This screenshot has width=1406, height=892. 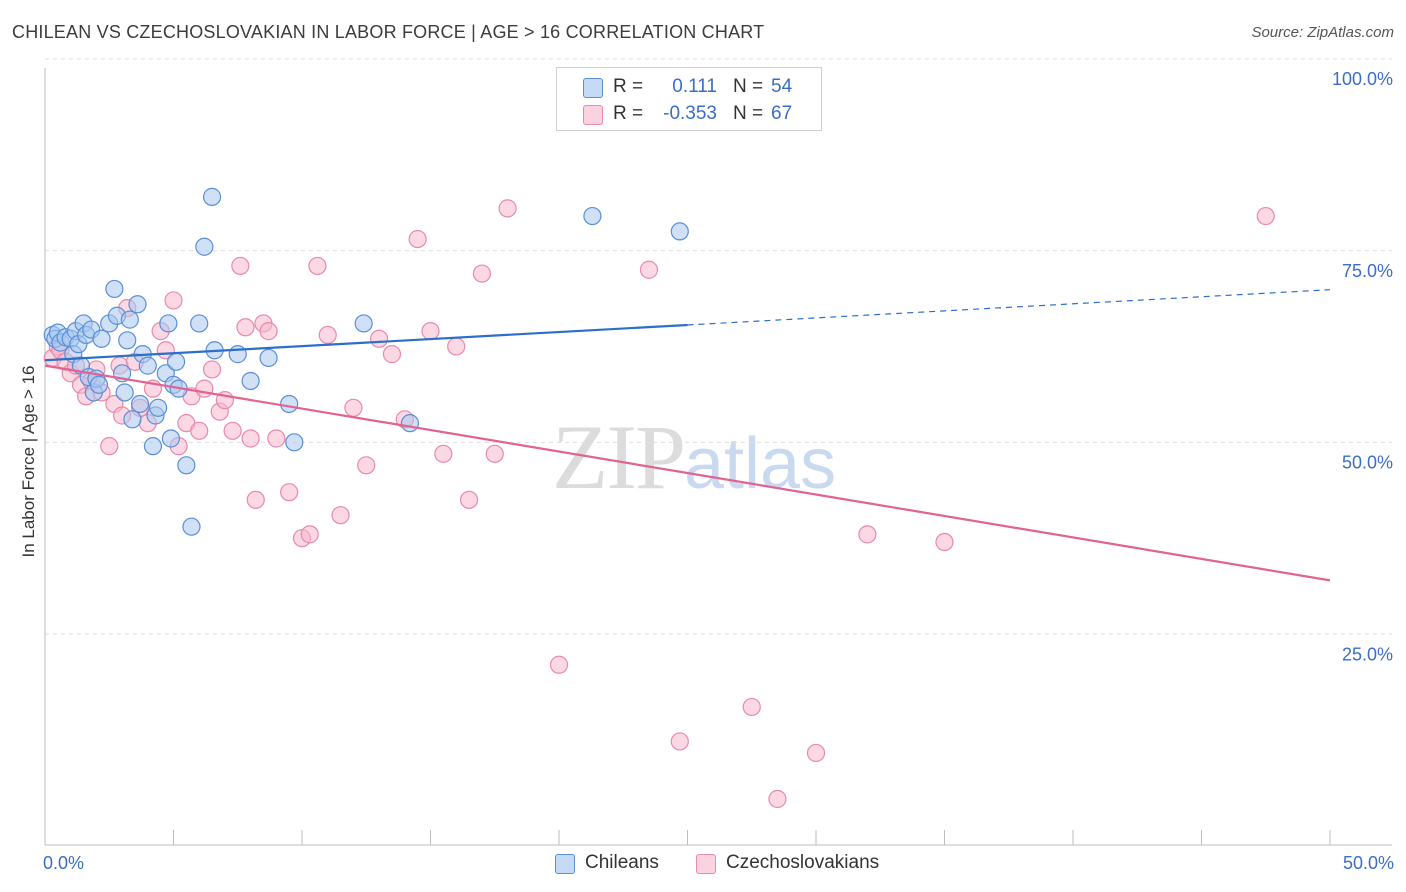 What do you see at coordinates (28, 461) in the screenshot?
I see `y-axis-label: In Labor Force | Age > 16` at bounding box center [28, 461].